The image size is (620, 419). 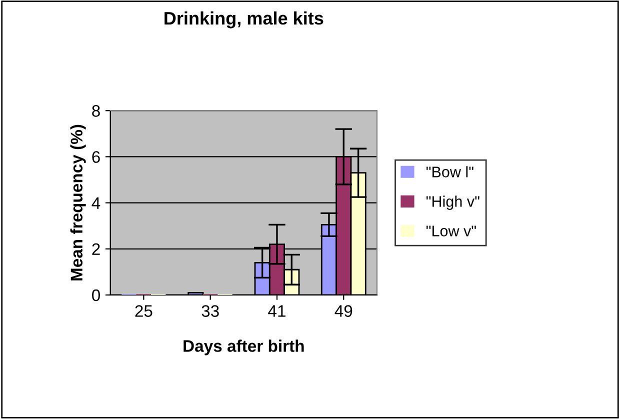 I want to click on x-axis-title: Days after birth, so click(x=244, y=348).